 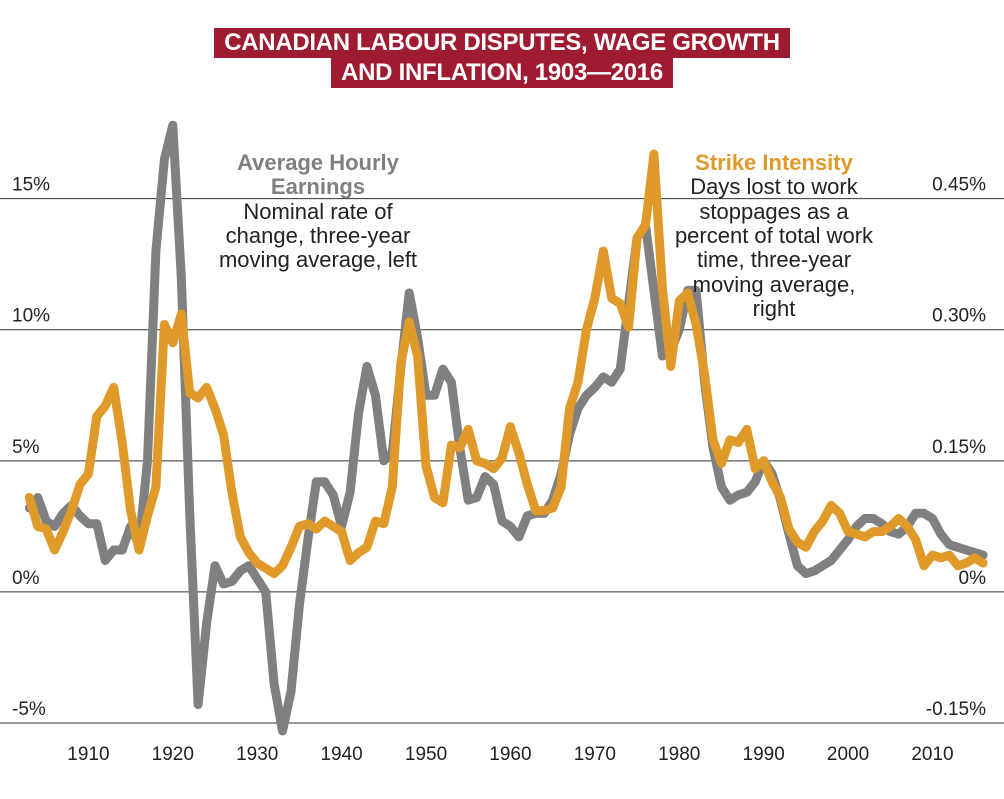 I want to click on title-line-1: CANADIAN LABOUR DISPUTES, WAGE GROWTH, so click(x=502, y=43).